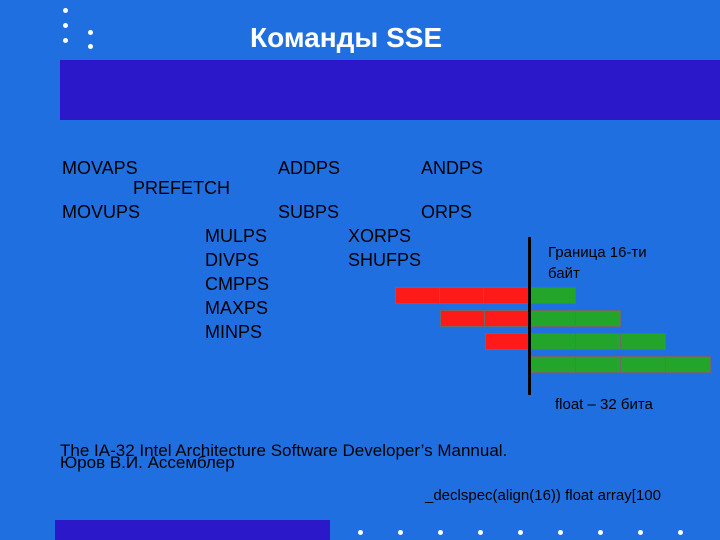 This screenshot has width=720, height=540. Describe the element at coordinates (564, 273) in the screenshot. I see `boundary-label-line2: байт` at that location.